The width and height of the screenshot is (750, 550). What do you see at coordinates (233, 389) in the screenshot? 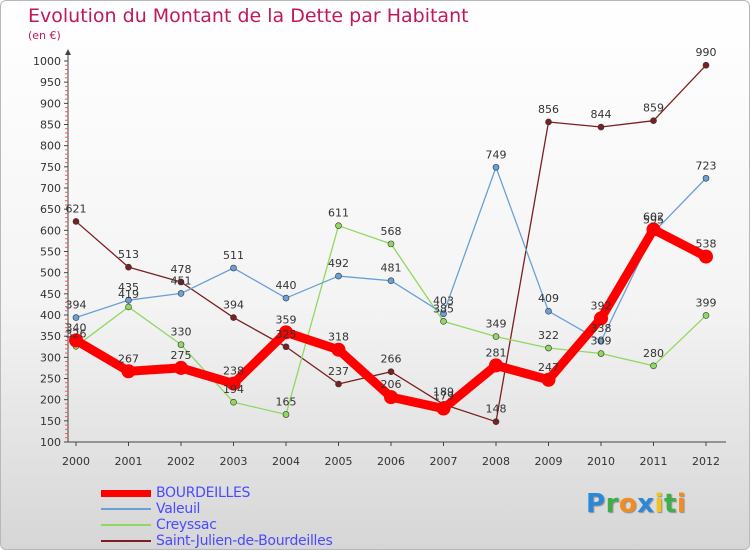
I see `data-label: 194` at bounding box center [233, 389].